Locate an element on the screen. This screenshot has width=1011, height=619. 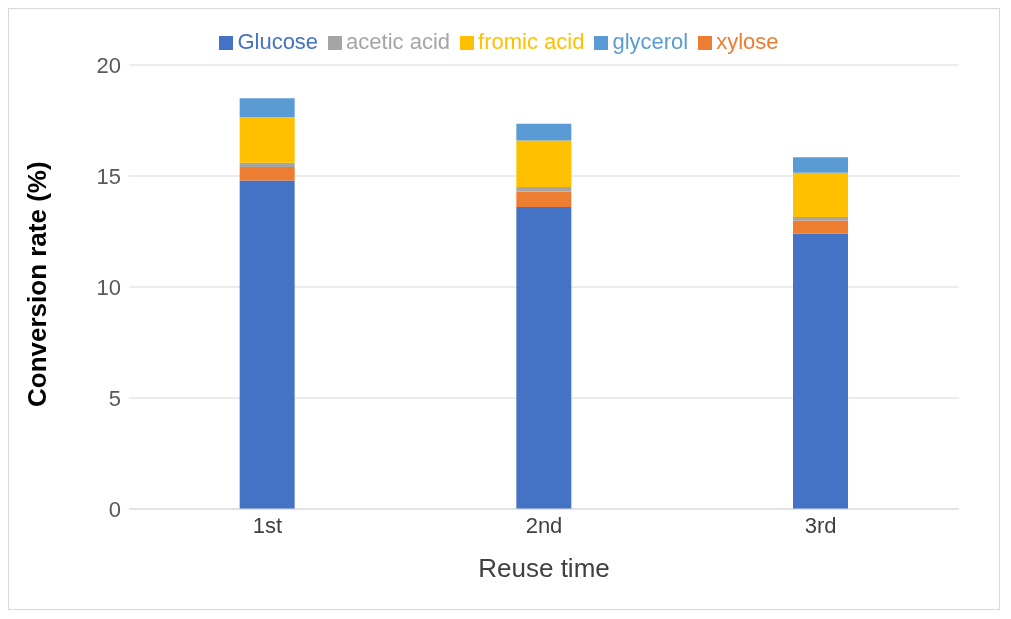
y-tick-label: 5 is located at coordinates (114, 398).